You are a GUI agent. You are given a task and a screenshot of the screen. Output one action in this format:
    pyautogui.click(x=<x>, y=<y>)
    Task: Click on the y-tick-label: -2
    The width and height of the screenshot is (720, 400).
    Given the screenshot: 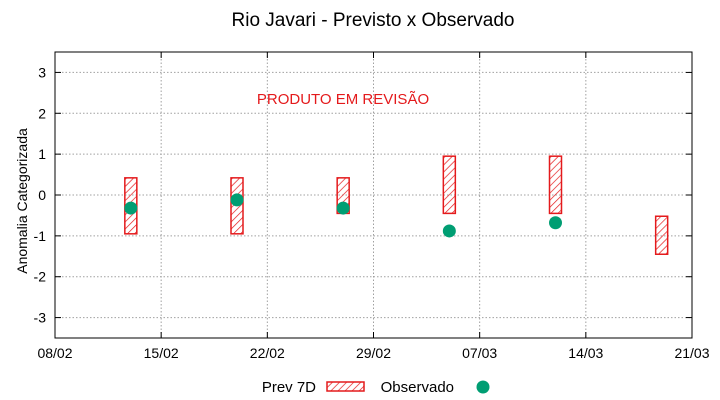 What is the action you would take?
    pyautogui.click(x=40, y=277)
    